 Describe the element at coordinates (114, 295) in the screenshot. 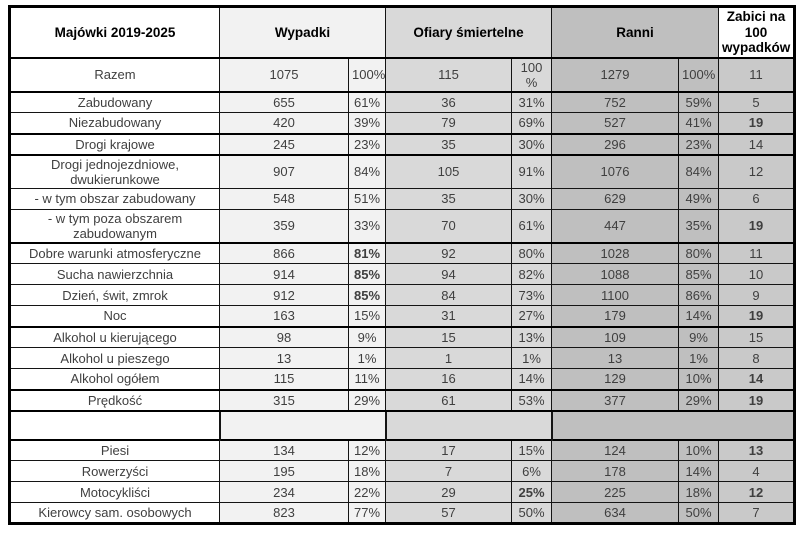

I see `row-label-cell: Dzień, świt, zmrok` at that location.